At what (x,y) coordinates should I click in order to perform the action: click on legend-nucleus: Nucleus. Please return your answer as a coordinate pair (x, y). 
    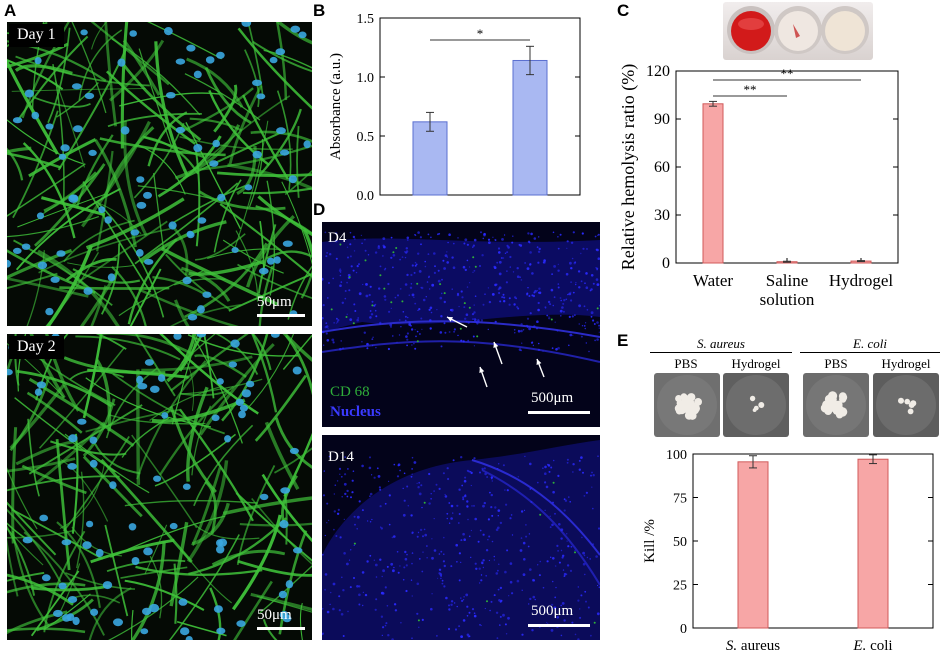
    Looking at the image, I should click on (355, 412).